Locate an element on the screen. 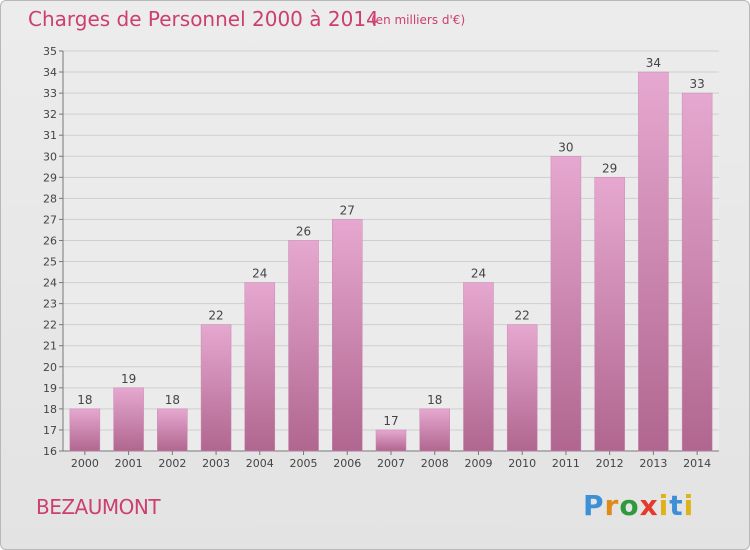 This screenshot has width=750, height=550. data-label: 34 is located at coordinates (653, 63).